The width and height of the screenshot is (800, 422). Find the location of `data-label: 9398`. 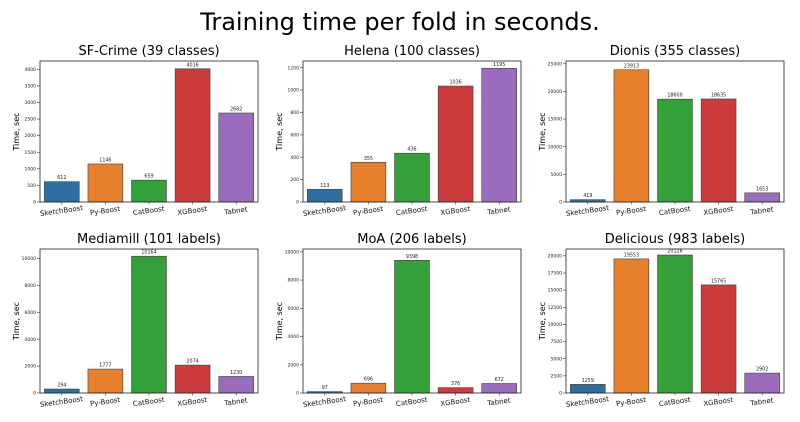

data-label: 9398 is located at coordinates (412, 257).